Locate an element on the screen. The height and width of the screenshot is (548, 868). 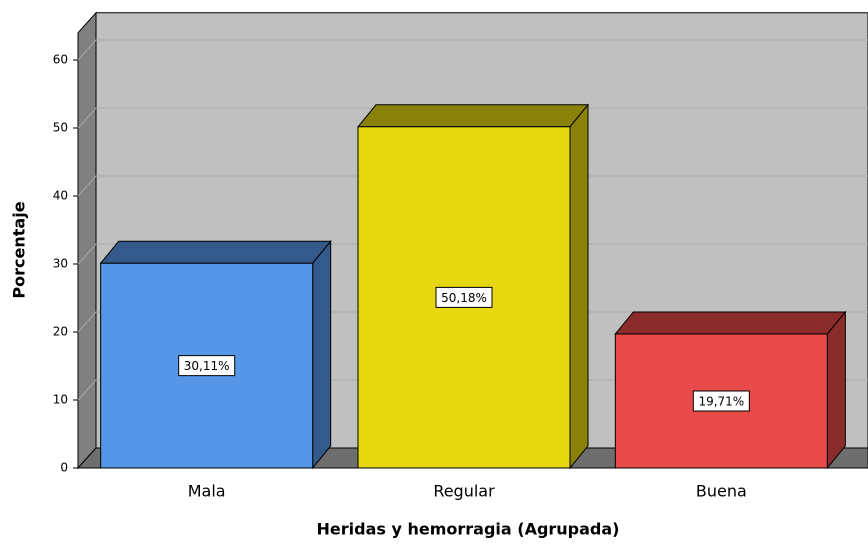
y-tick-label: 30 is located at coordinates (60, 264).